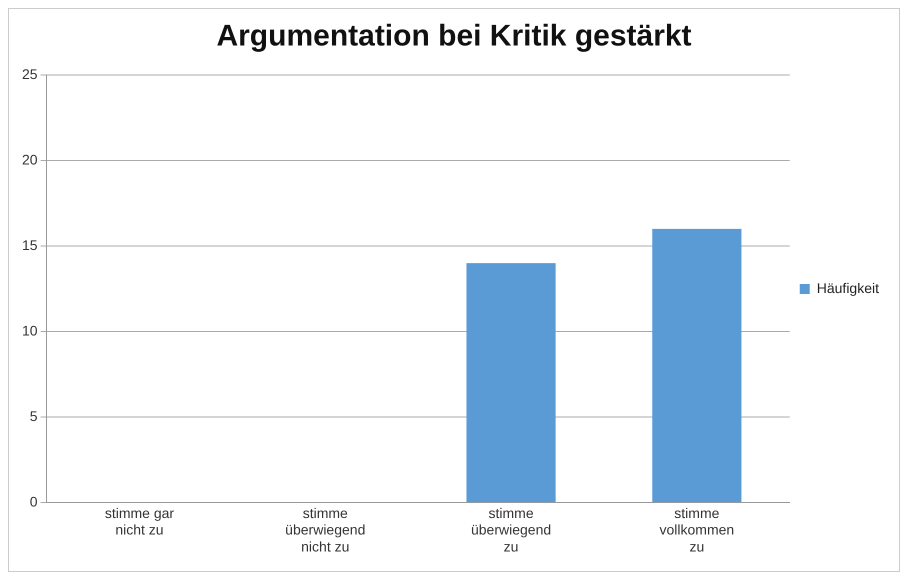 The width and height of the screenshot is (910, 584). Describe the element at coordinates (325, 529) in the screenshot. I see `x-tick-label: stimme überwiegend nicht zu` at that location.